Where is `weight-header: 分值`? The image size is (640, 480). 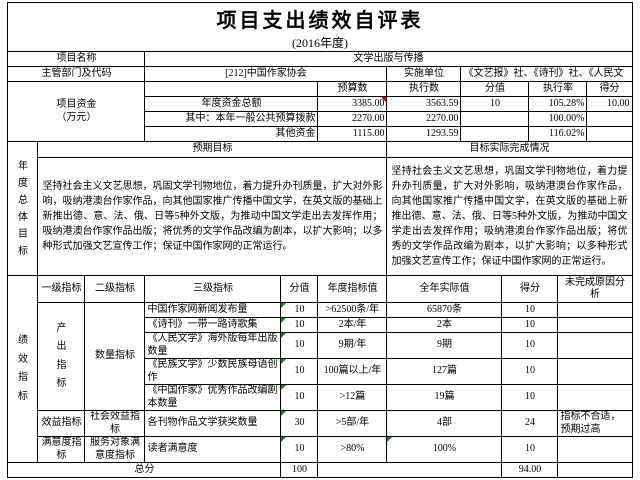 weight-header: 分值 is located at coordinates (495, 89).